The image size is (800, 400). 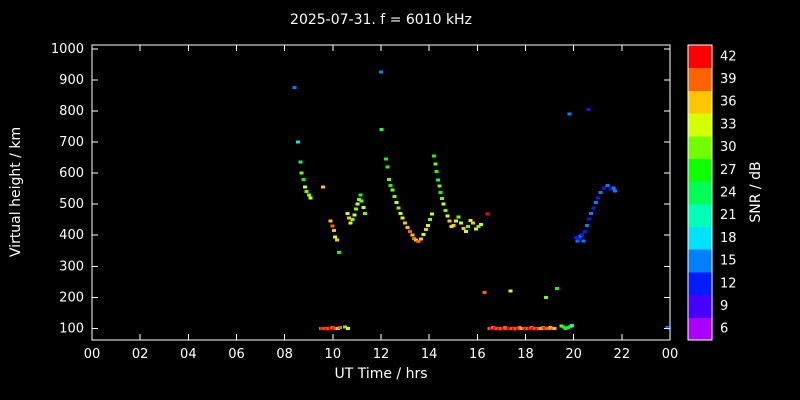 I want to click on svg-text: 20, so click(x=573, y=354).